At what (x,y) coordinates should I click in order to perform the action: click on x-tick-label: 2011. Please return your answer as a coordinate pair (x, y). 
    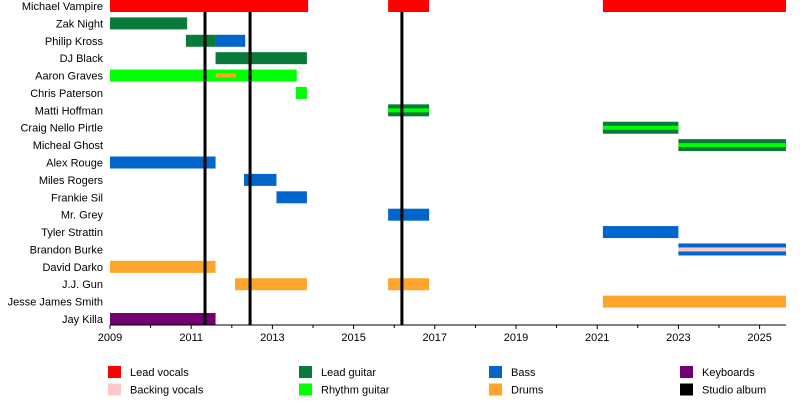
    Looking at the image, I should click on (191, 338).